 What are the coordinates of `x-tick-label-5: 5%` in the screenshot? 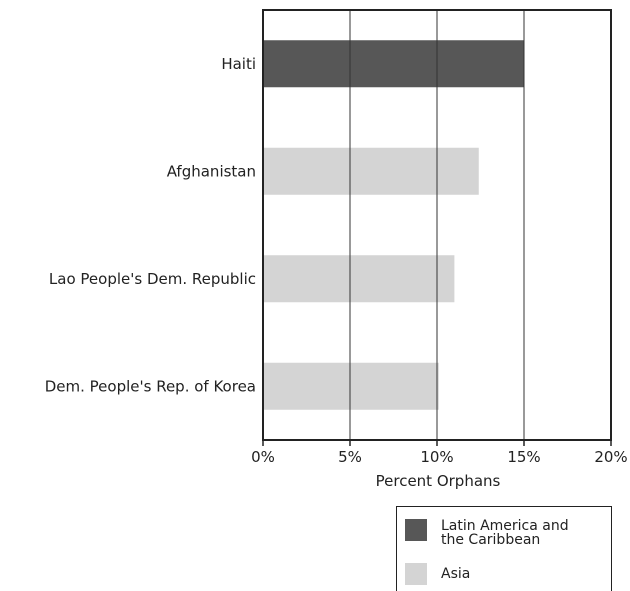 It's located at (350, 457).